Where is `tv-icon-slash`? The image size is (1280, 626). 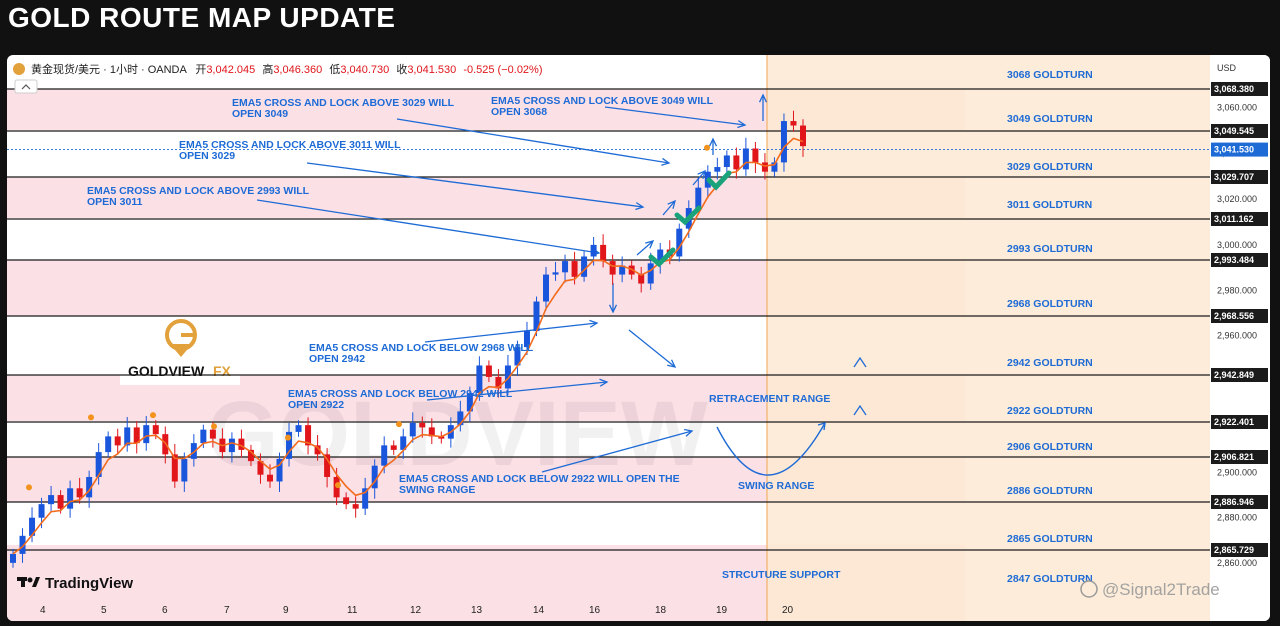
tv-icon-slash is located at coordinates (36, 582).